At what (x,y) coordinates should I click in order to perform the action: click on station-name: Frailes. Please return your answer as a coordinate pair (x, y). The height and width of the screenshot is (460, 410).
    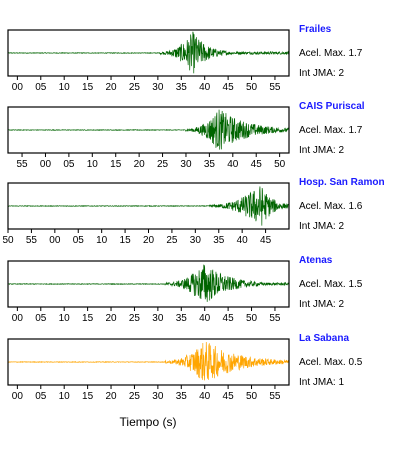
    Looking at the image, I should click on (315, 29).